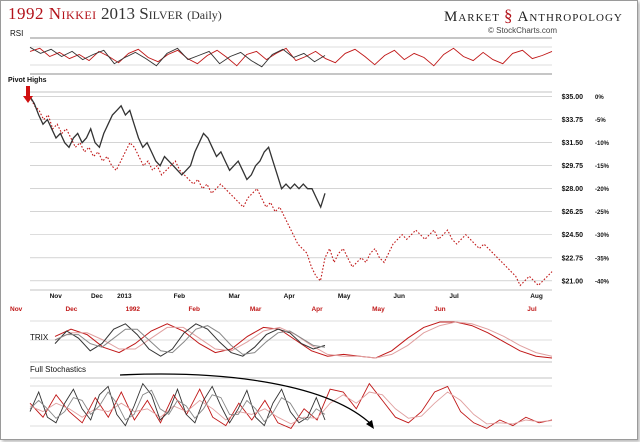 This screenshot has height=442, width=640. I want to click on title-nikkei: 1992 Nikkei, so click(52, 13).